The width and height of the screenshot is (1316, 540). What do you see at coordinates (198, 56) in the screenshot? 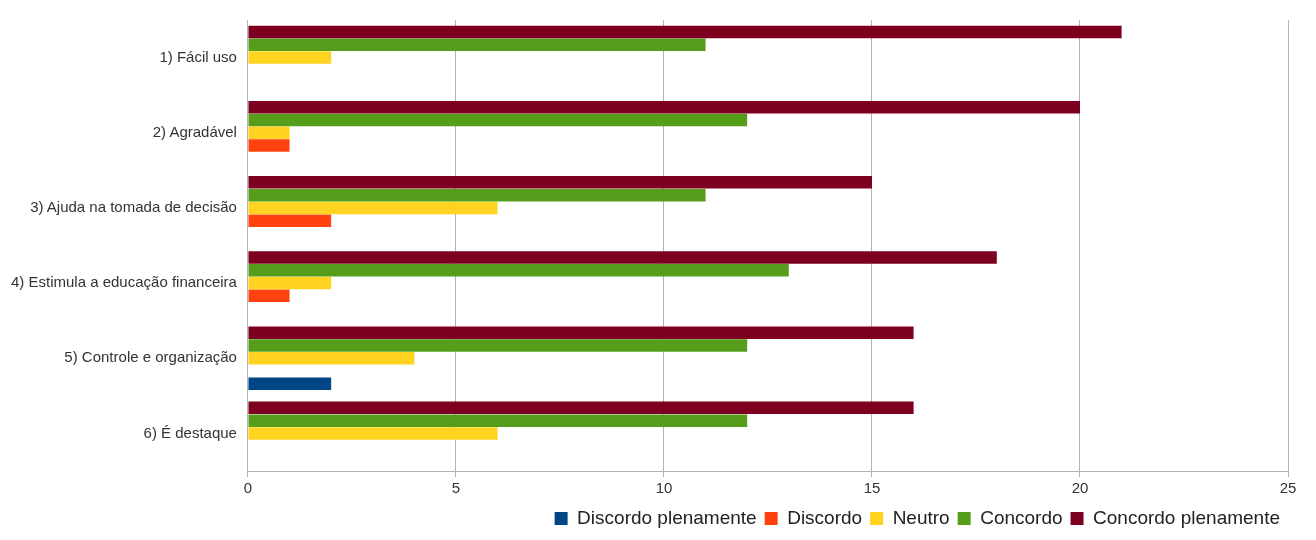
I see `y-tick-label: 1) Fácil uso` at bounding box center [198, 56].